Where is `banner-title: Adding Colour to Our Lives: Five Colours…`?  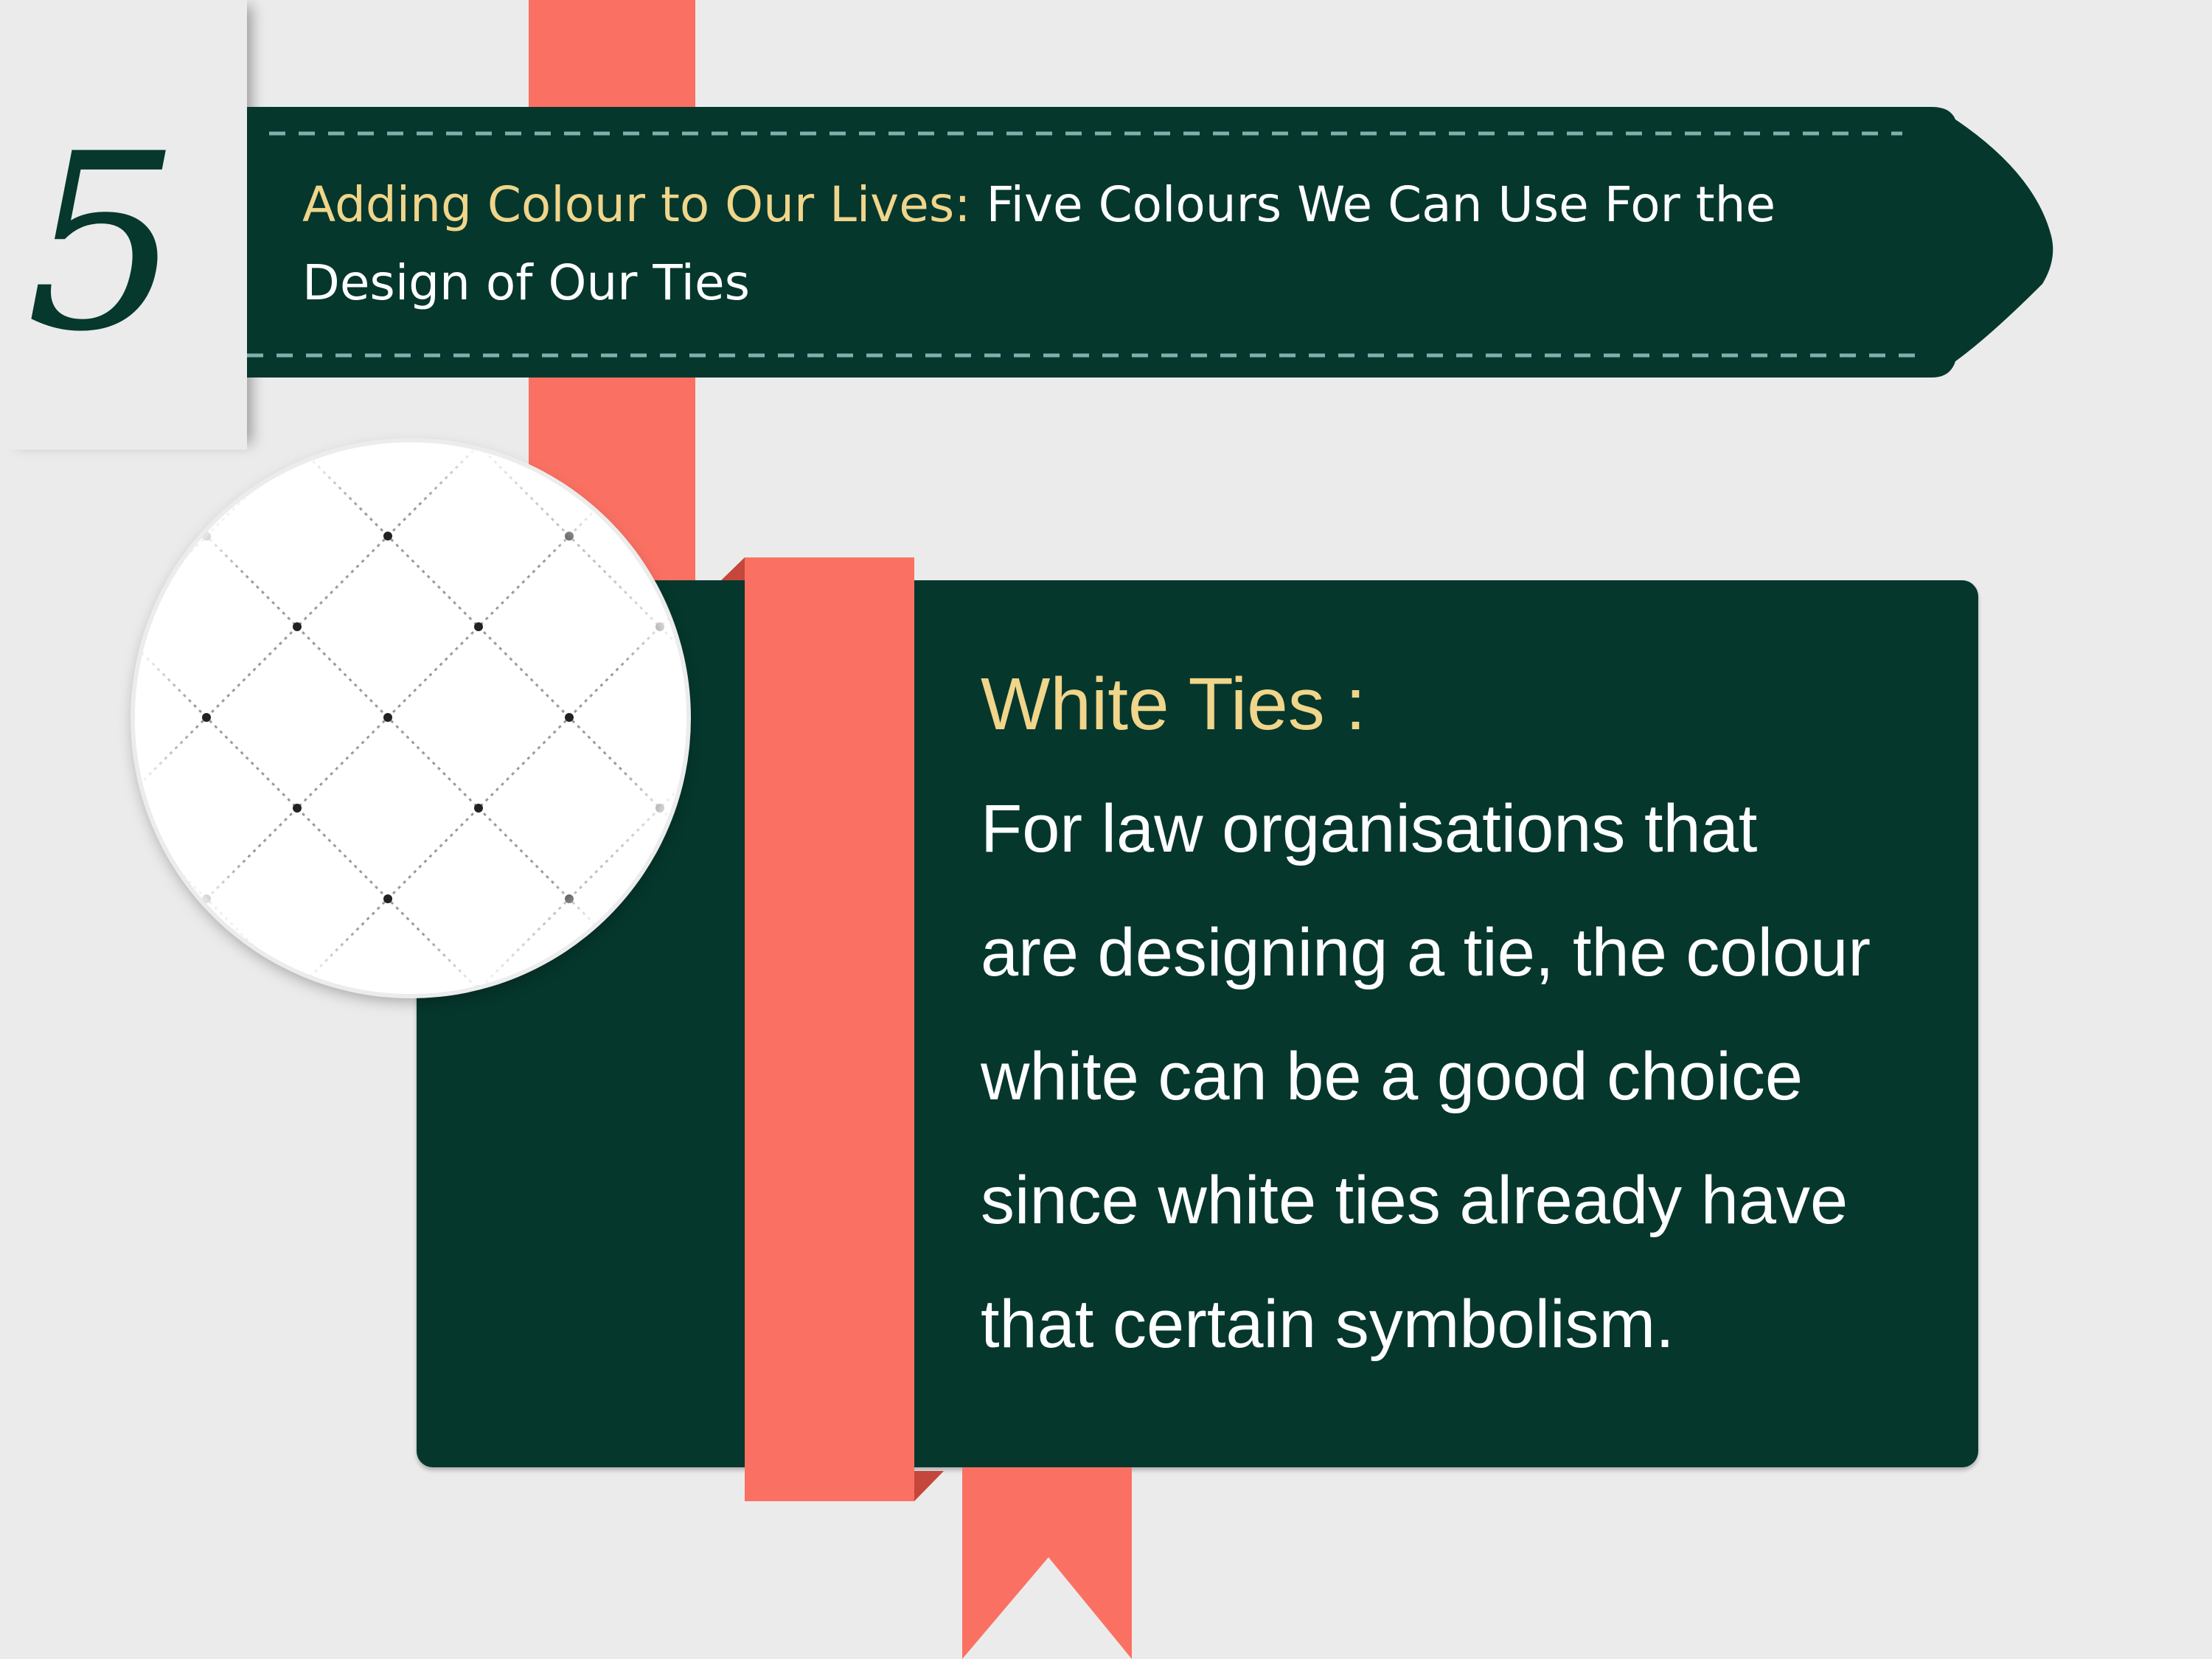
banner-title: Adding Colour to Our Lives: Five Colours… is located at coordinates (1095, 244).